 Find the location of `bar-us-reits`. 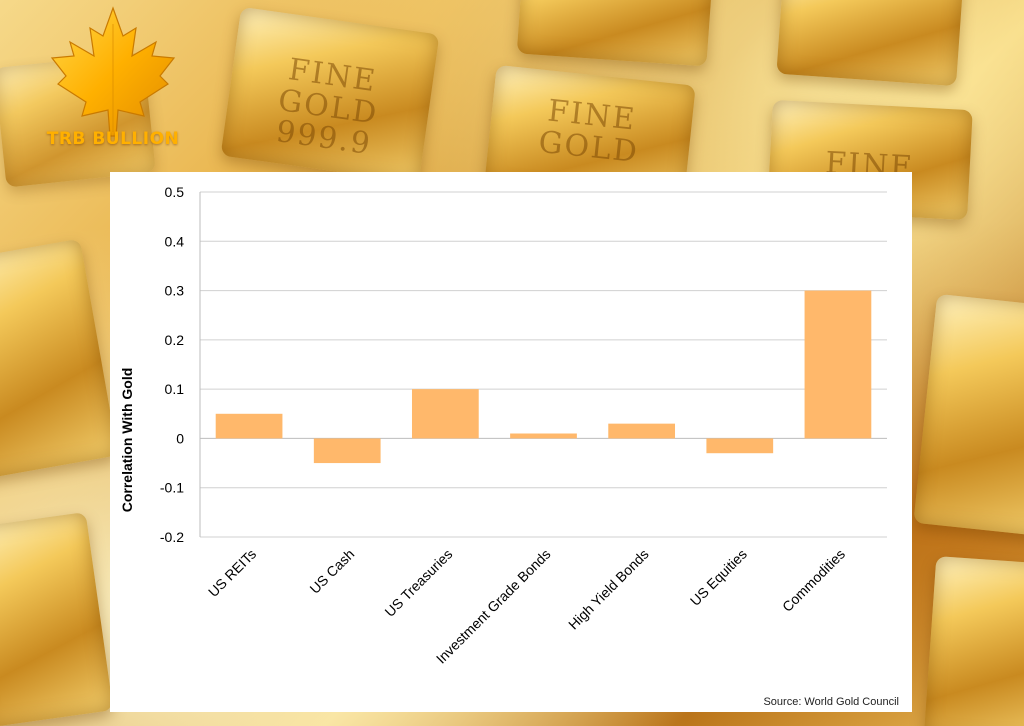

bar-us-reits is located at coordinates (249, 426).